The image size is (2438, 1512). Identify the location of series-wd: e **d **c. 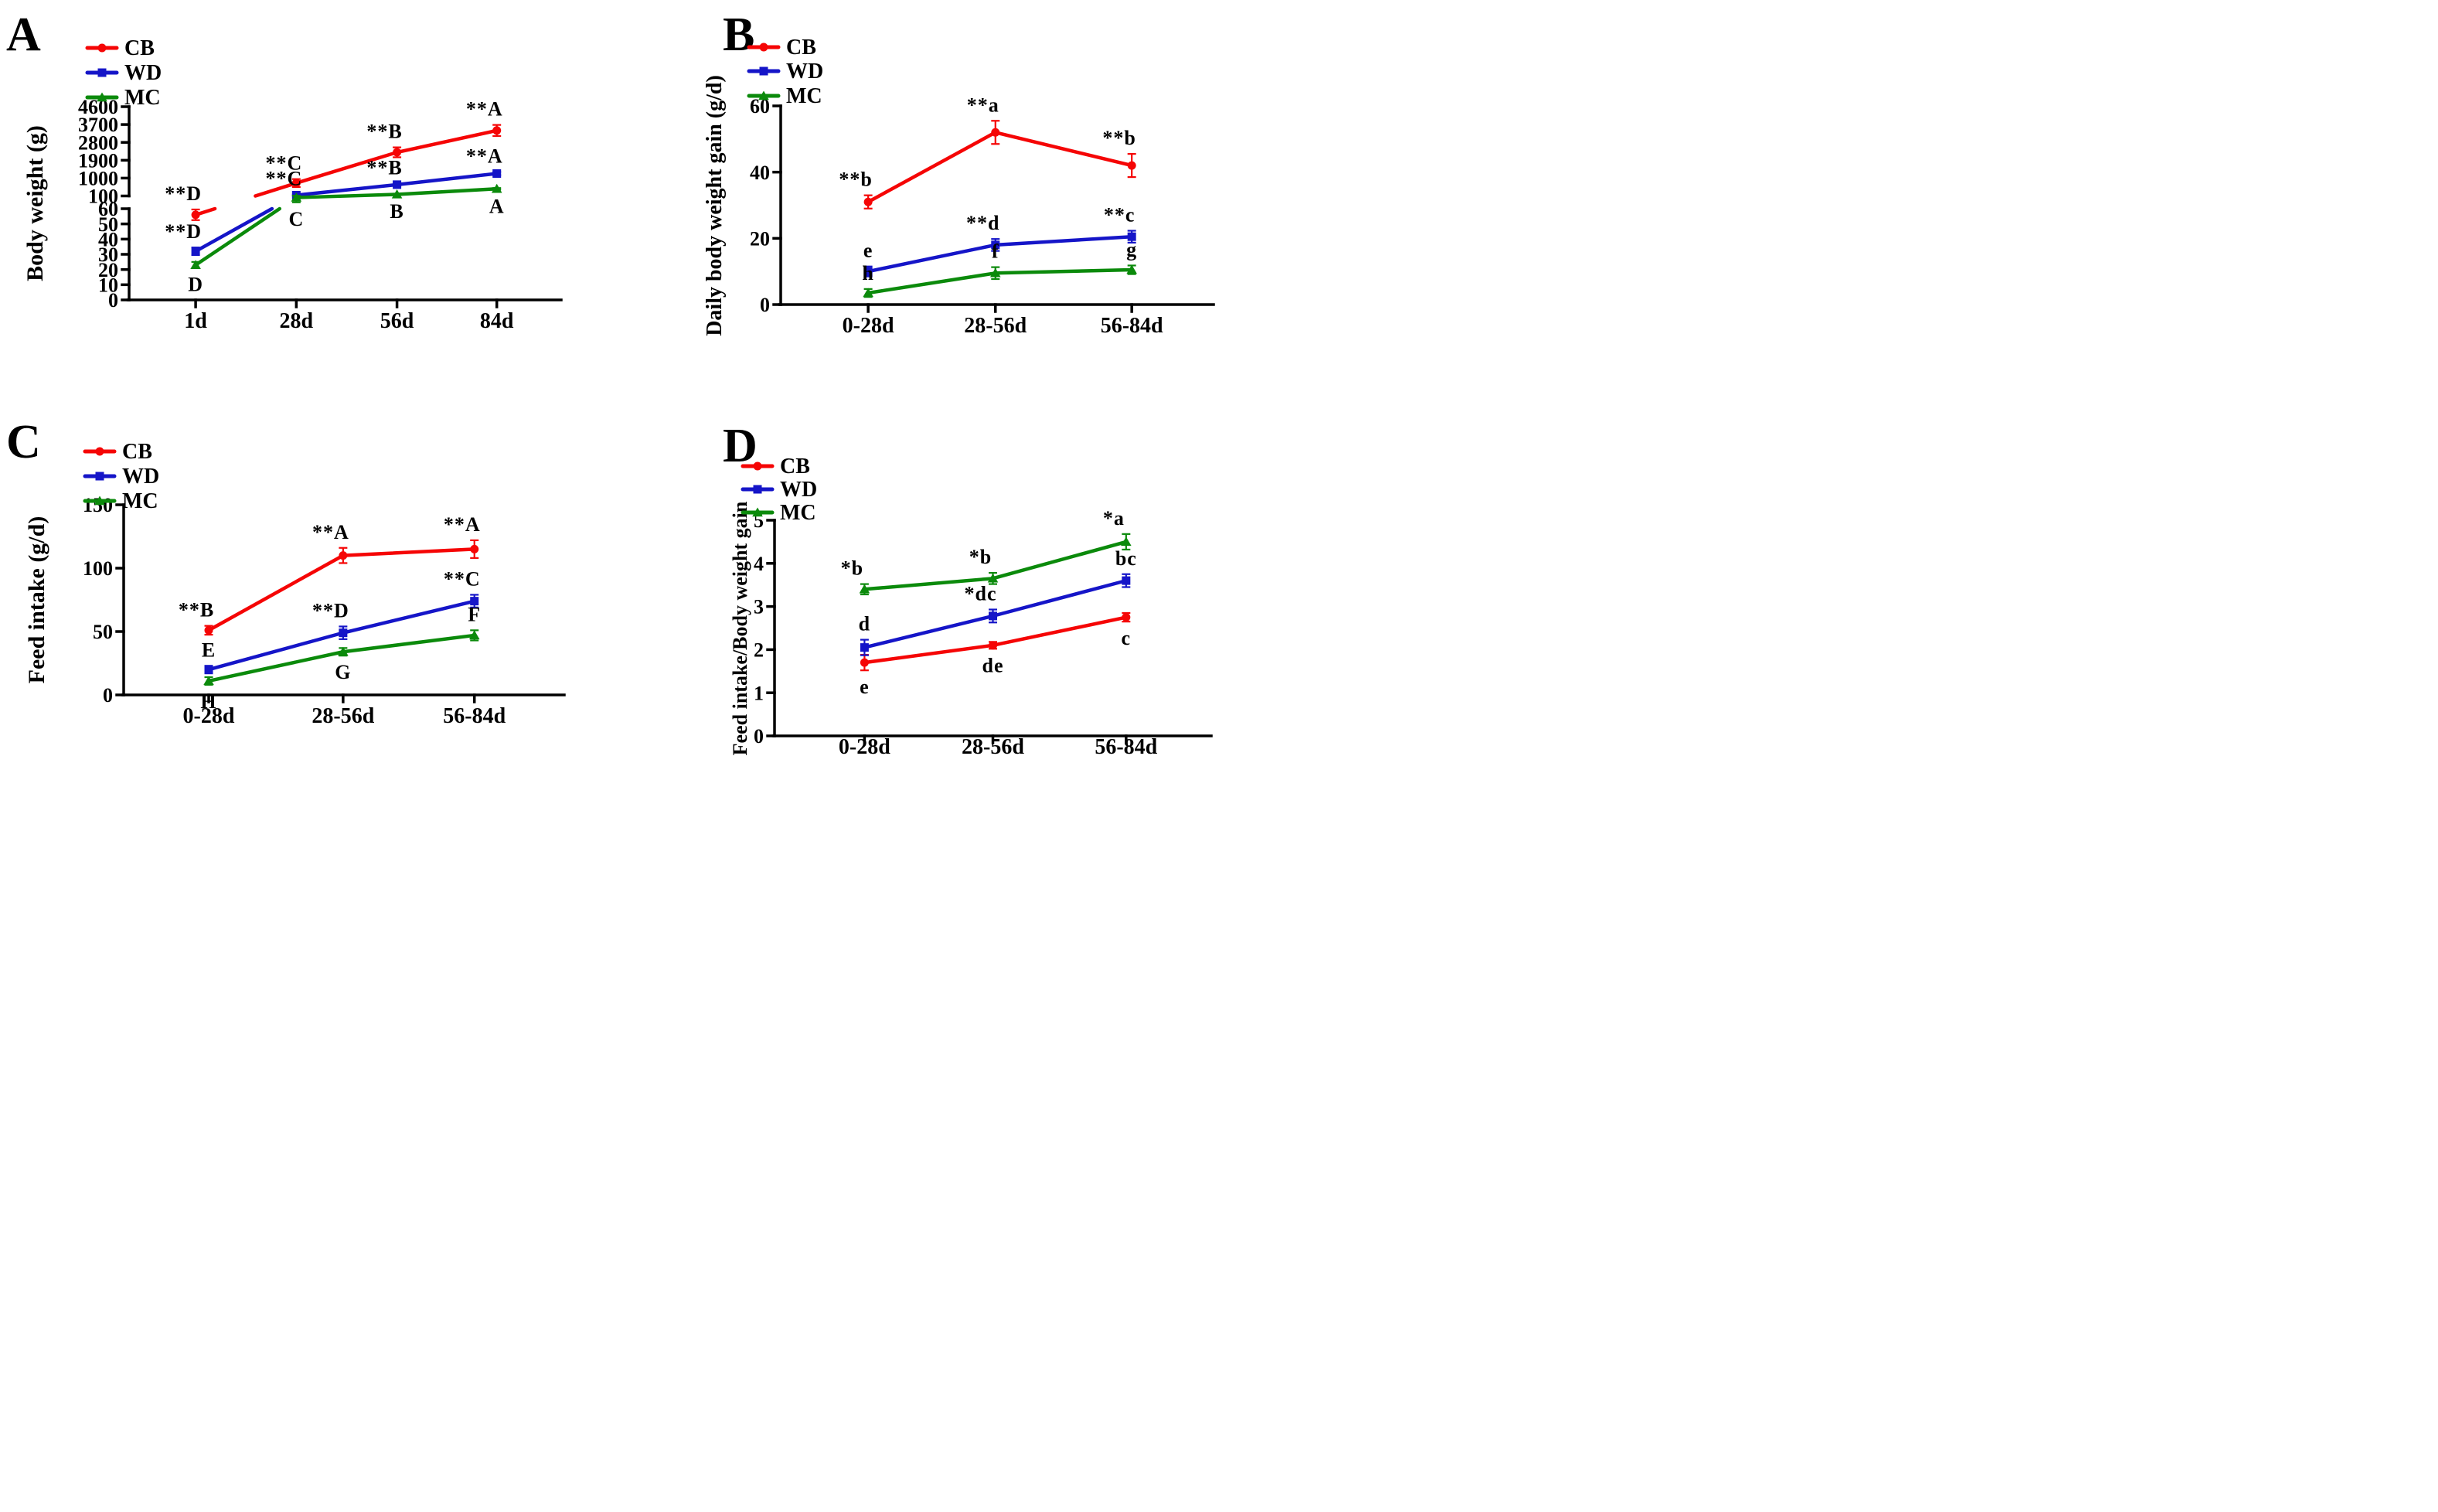
(999, 241).